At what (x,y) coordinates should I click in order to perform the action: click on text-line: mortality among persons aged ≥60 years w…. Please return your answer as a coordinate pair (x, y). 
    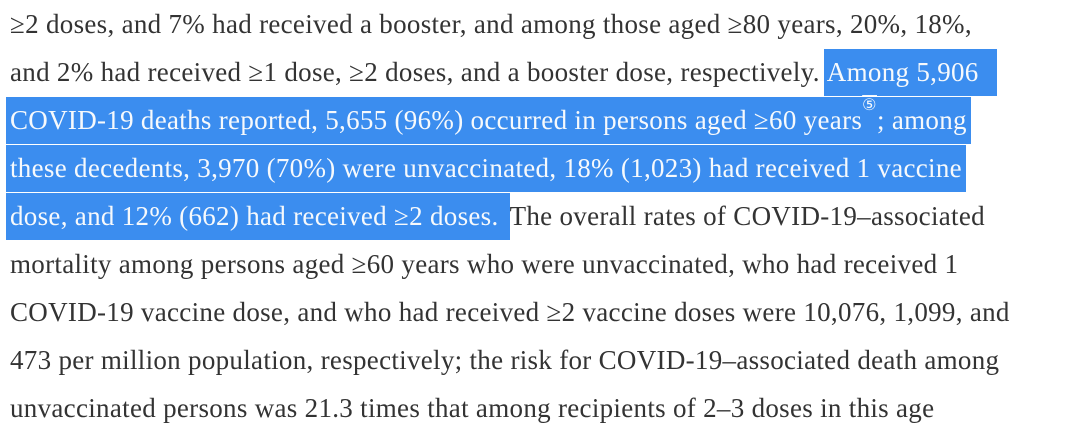
    Looking at the image, I should click on (545, 264).